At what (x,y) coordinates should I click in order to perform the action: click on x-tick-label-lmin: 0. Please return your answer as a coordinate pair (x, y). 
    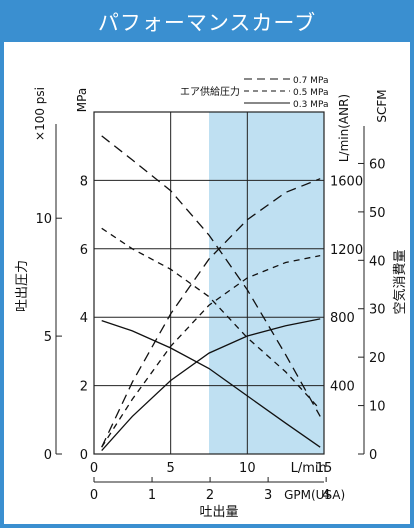
    Looking at the image, I should click on (94, 468).